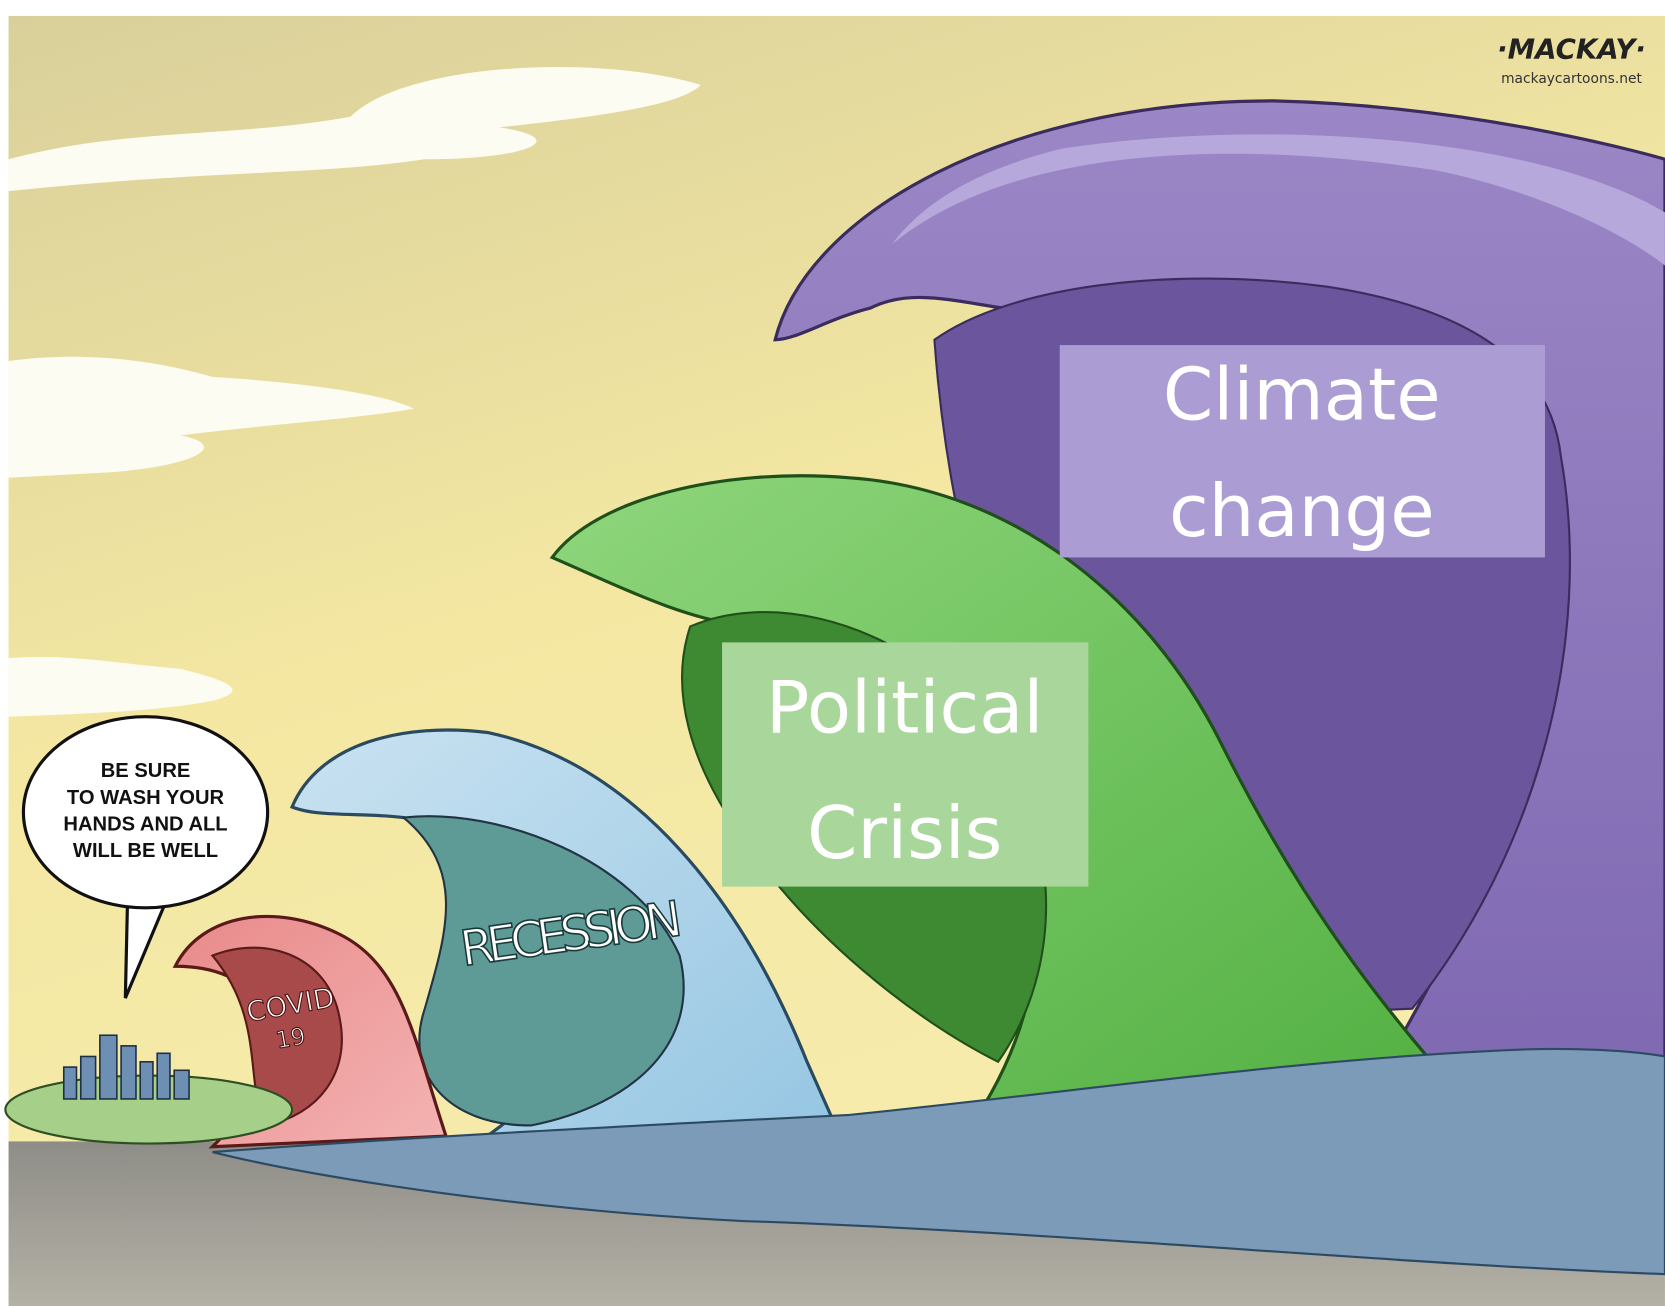  I want to click on wave-climate-highlight, so click(1278, 200).